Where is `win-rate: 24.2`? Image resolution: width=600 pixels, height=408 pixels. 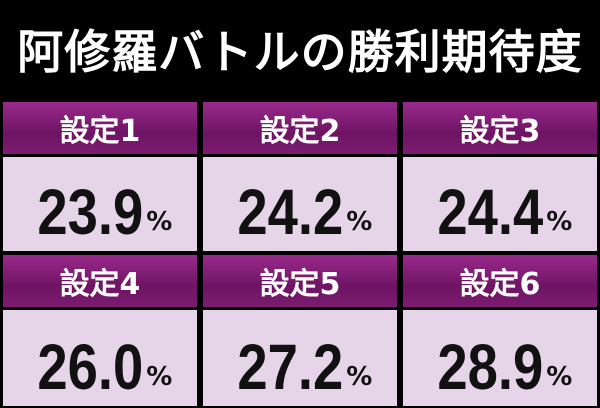 win-rate: 24.2 is located at coordinates (290, 212).